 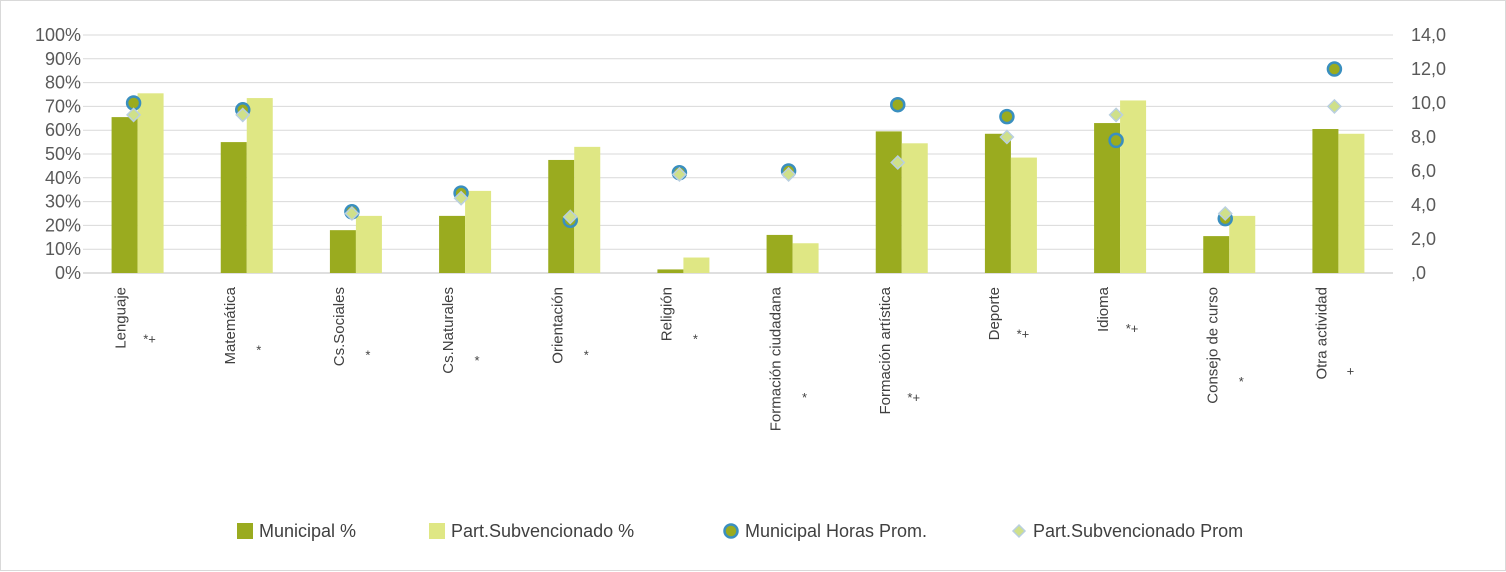 What do you see at coordinates (994, 313) in the screenshot?
I see `x-category-label: Deporte` at bounding box center [994, 313].